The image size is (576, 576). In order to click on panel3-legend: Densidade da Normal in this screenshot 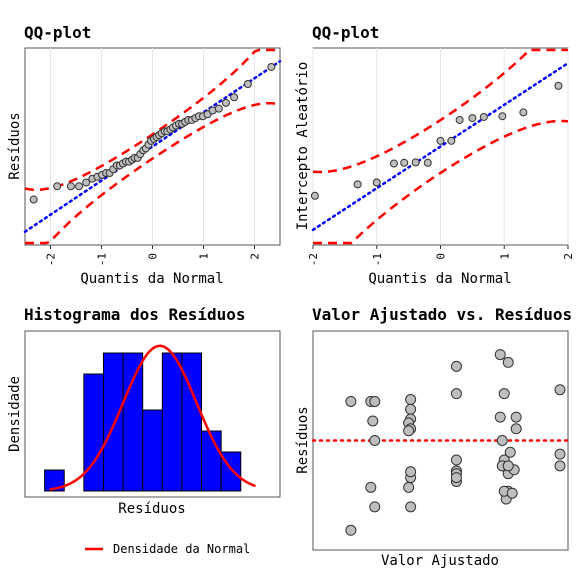, I will do `click(167, 549)`.